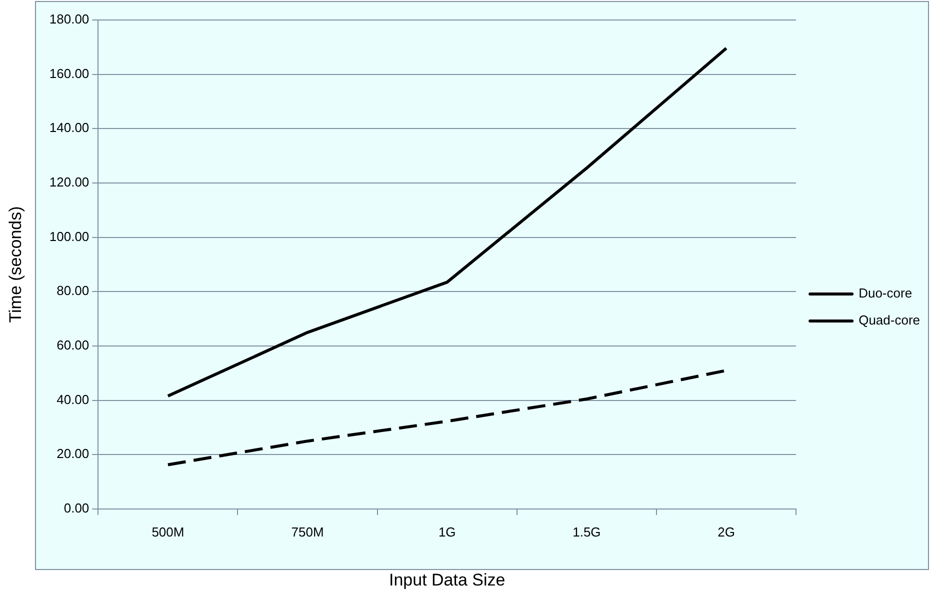  Describe the element at coordinates (69, 73) in the screenshot. I see `y-tick-label: 160.00` at that location.